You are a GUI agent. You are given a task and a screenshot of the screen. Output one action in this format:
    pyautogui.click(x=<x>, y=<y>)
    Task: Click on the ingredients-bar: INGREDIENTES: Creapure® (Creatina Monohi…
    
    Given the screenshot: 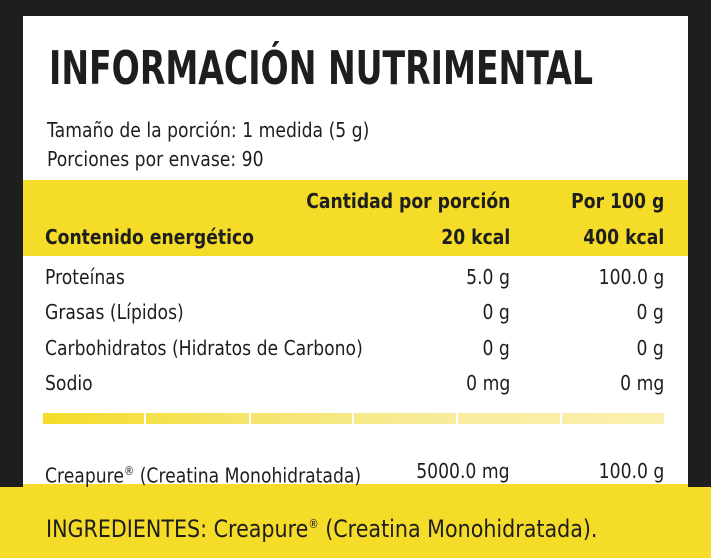 What is the action you would take?
    pyautogui.click(x=355, y=522)
    